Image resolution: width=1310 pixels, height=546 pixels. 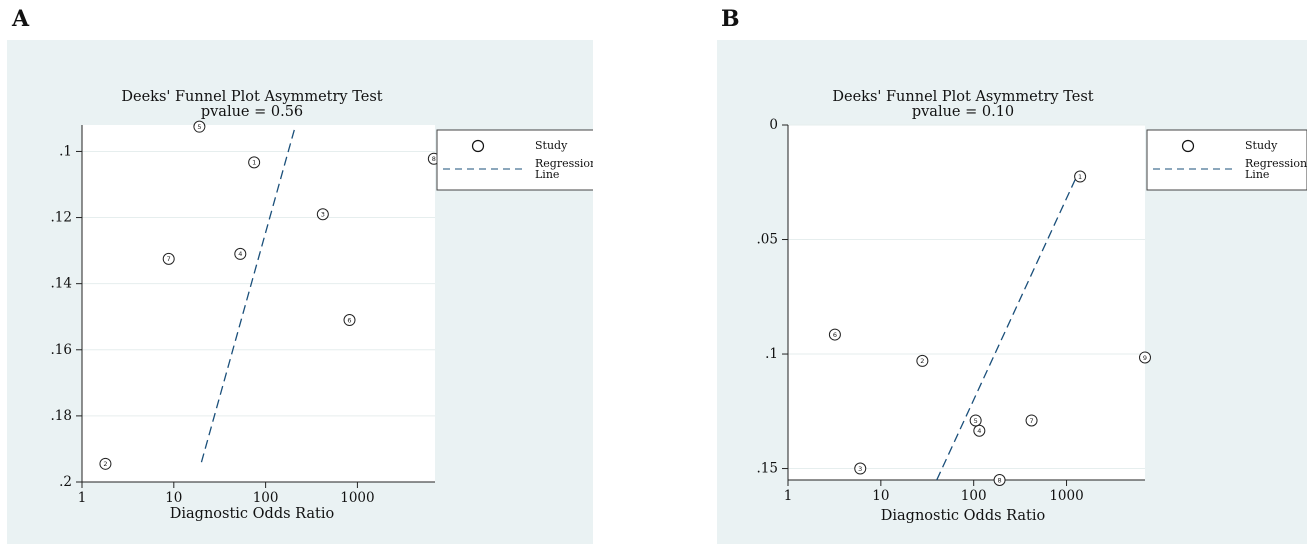 I want to click on y-tick-label: .15, so click(x=767, y=469).